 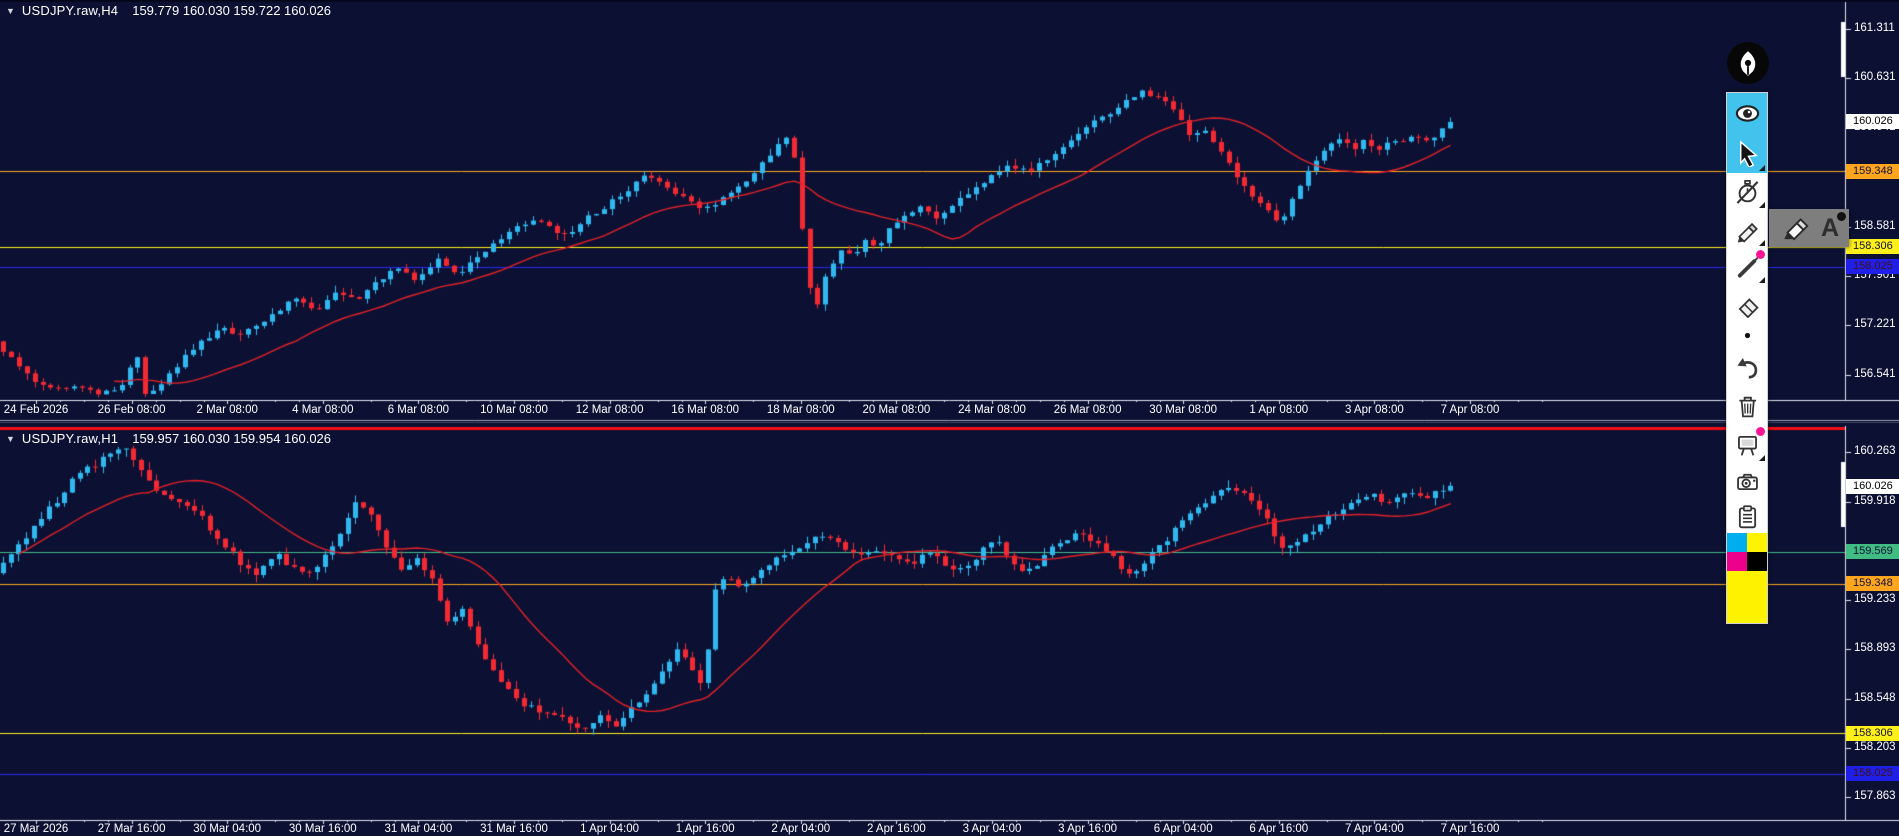 I want to click on price-axis-label: 158.548, so click(x=1875, y=697).